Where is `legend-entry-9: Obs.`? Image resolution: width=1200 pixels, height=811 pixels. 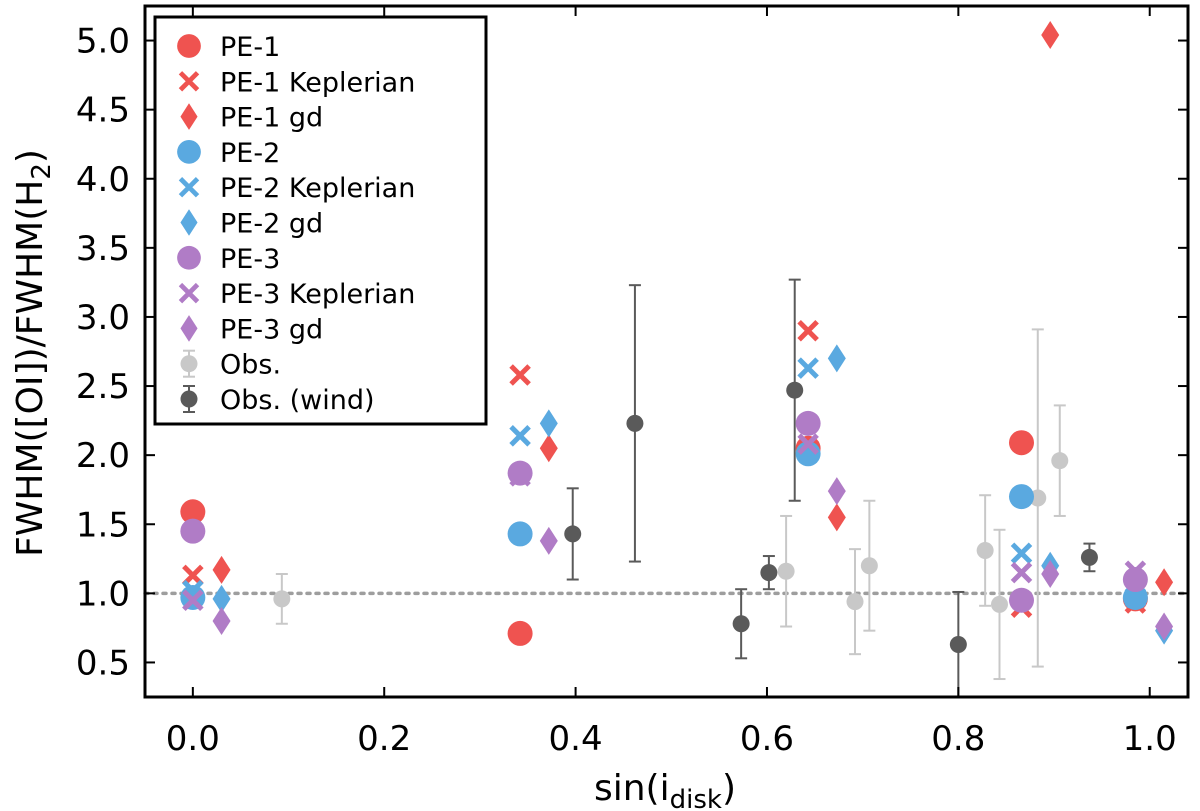
legend-entry-9: Obs. is located at coordinates (230, 365).